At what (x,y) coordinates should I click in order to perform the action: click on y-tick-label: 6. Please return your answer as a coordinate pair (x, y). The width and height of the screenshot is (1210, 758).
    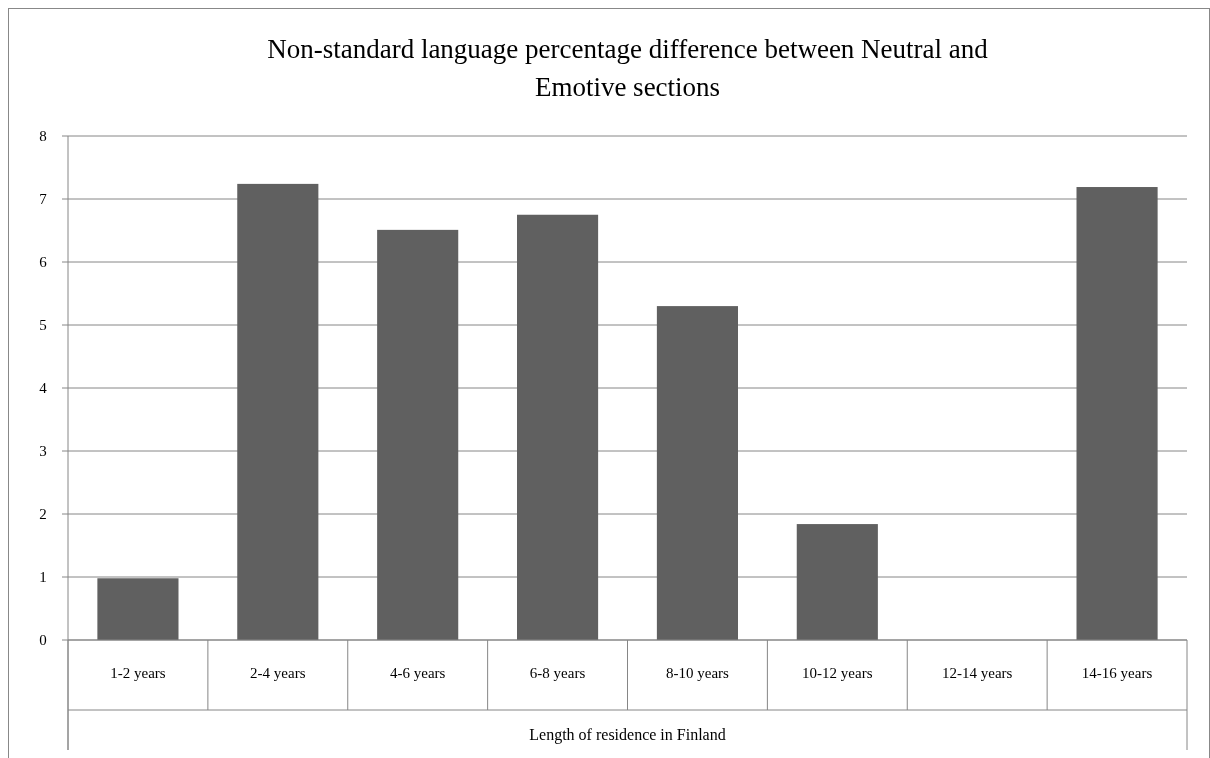
    Looking at the image, I should click on (43, 262).